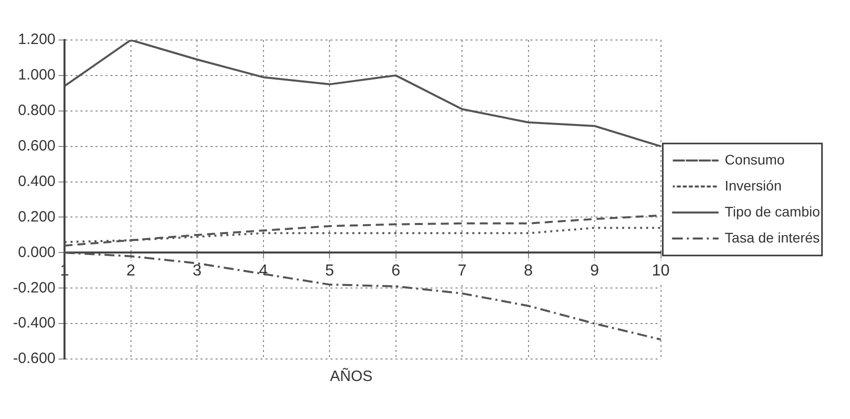 This screenshot has height=419, width=850. What do you see at coordinates (37, 75) in the screenshot?
I see `y-tick-label: 1.000` at bounding box center [37, 75].